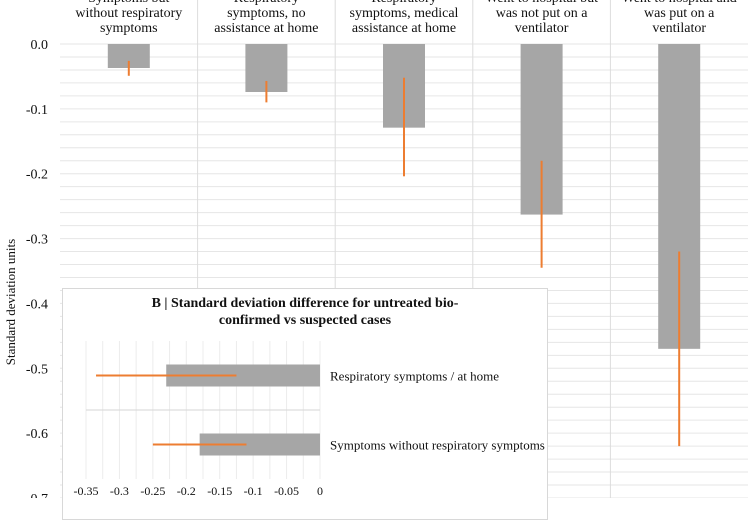 This screenshot has height=520, width=748. I want to click on inset-x-tick-label: -0.2, so click(186, 491).